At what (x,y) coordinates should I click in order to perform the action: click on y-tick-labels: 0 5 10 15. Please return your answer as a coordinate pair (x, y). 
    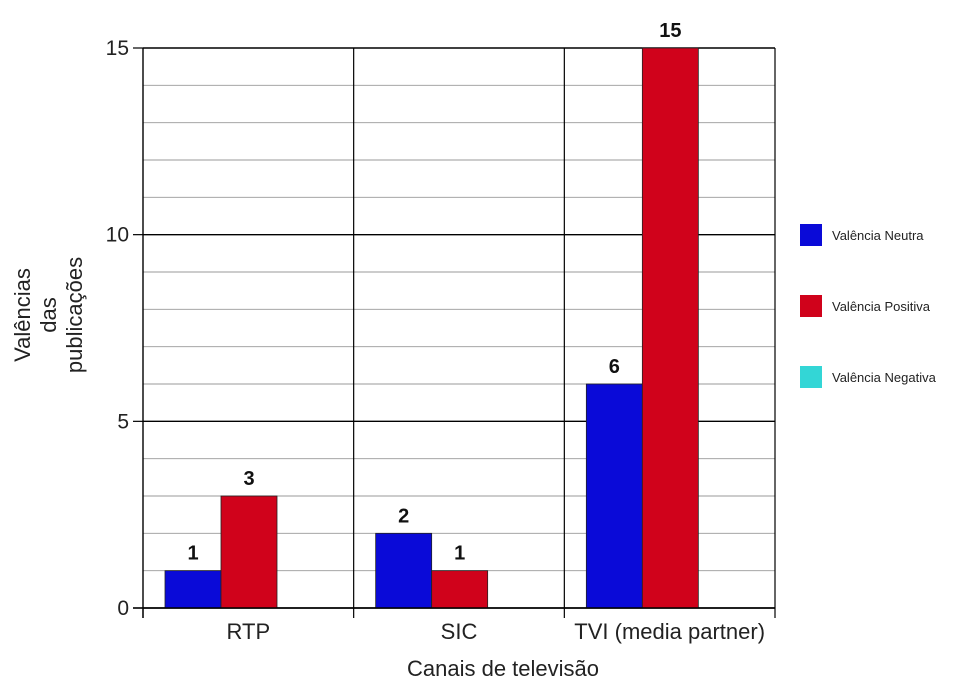
    Looking at the image, I should click on (117, 328).